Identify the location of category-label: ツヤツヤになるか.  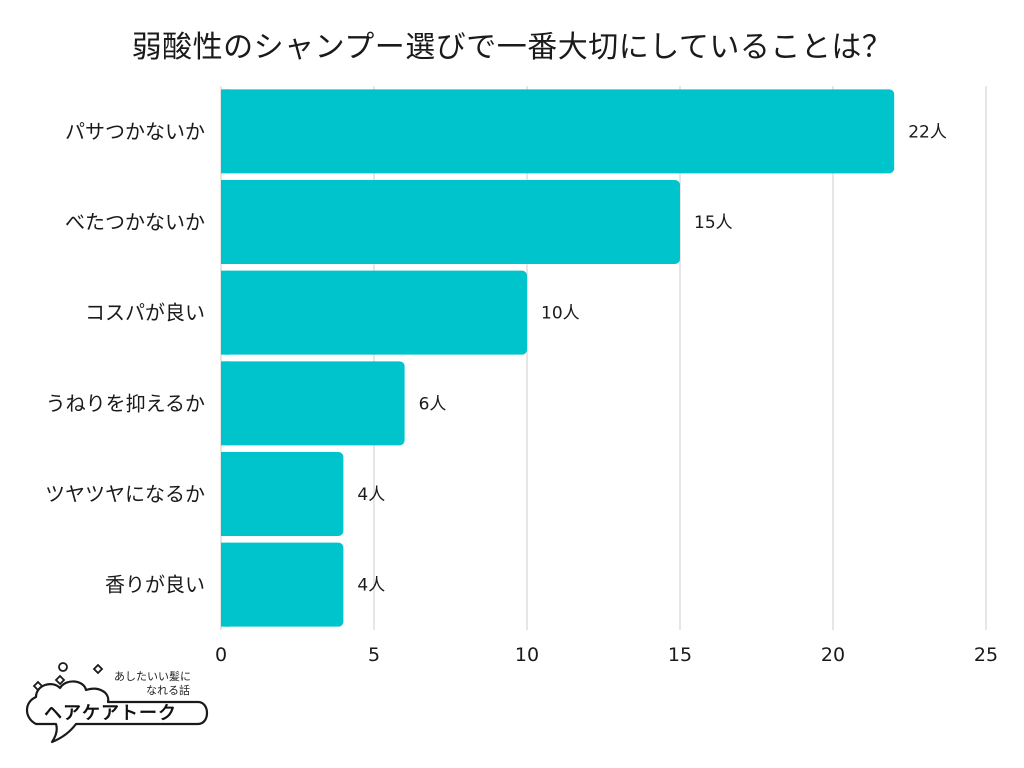
(125, 494).